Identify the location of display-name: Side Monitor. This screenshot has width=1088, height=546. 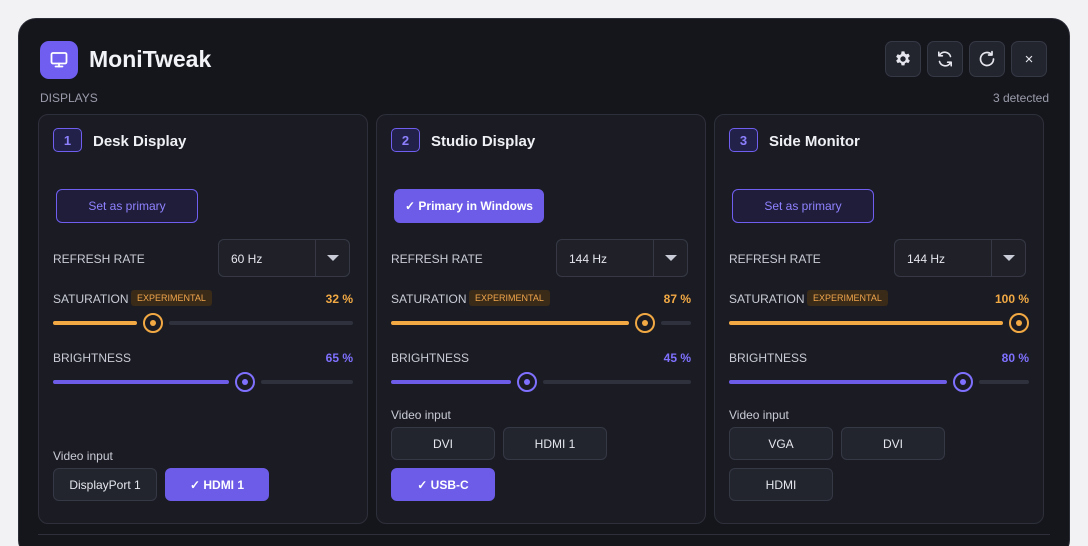
(814, 141).